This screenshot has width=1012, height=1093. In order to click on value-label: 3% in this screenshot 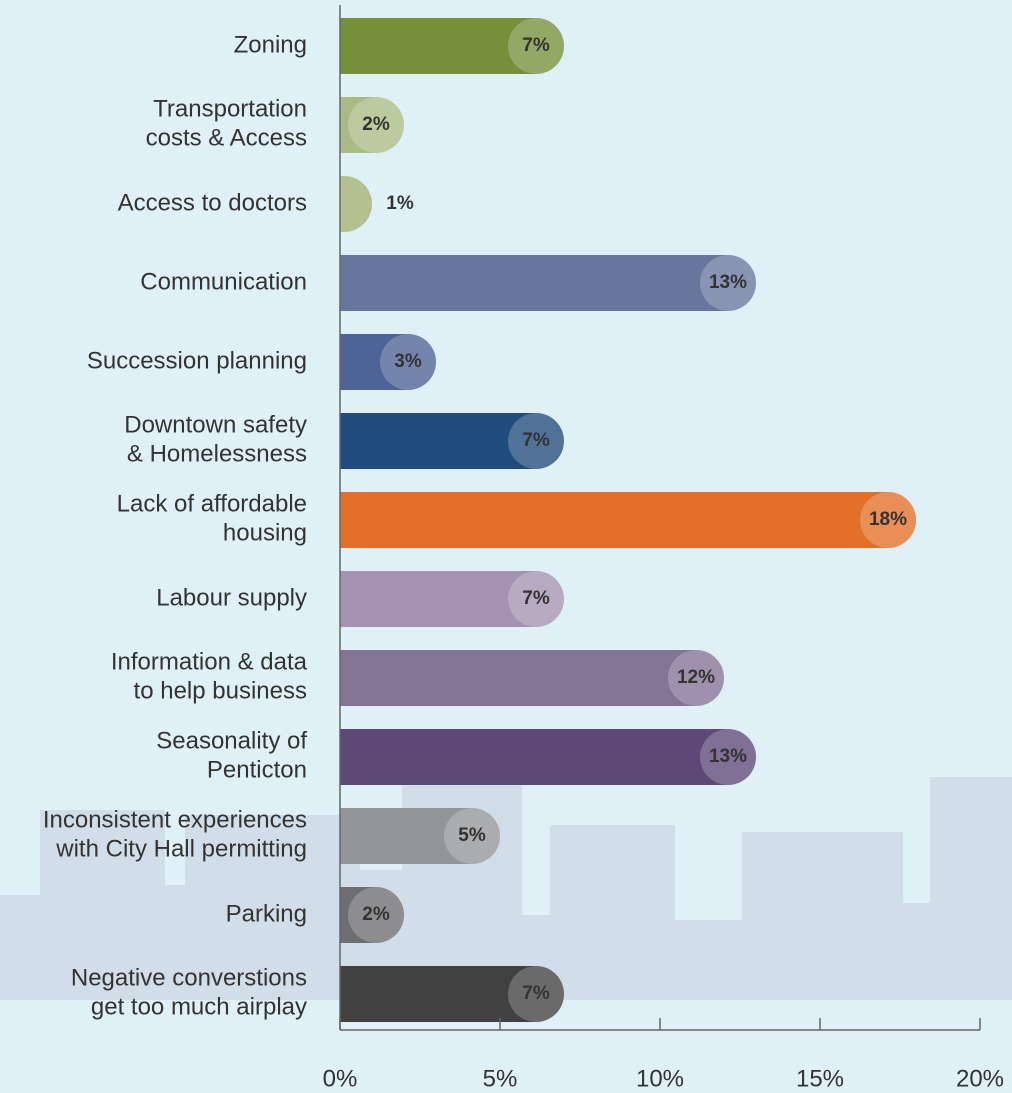, I will do `click(408, 361)`.